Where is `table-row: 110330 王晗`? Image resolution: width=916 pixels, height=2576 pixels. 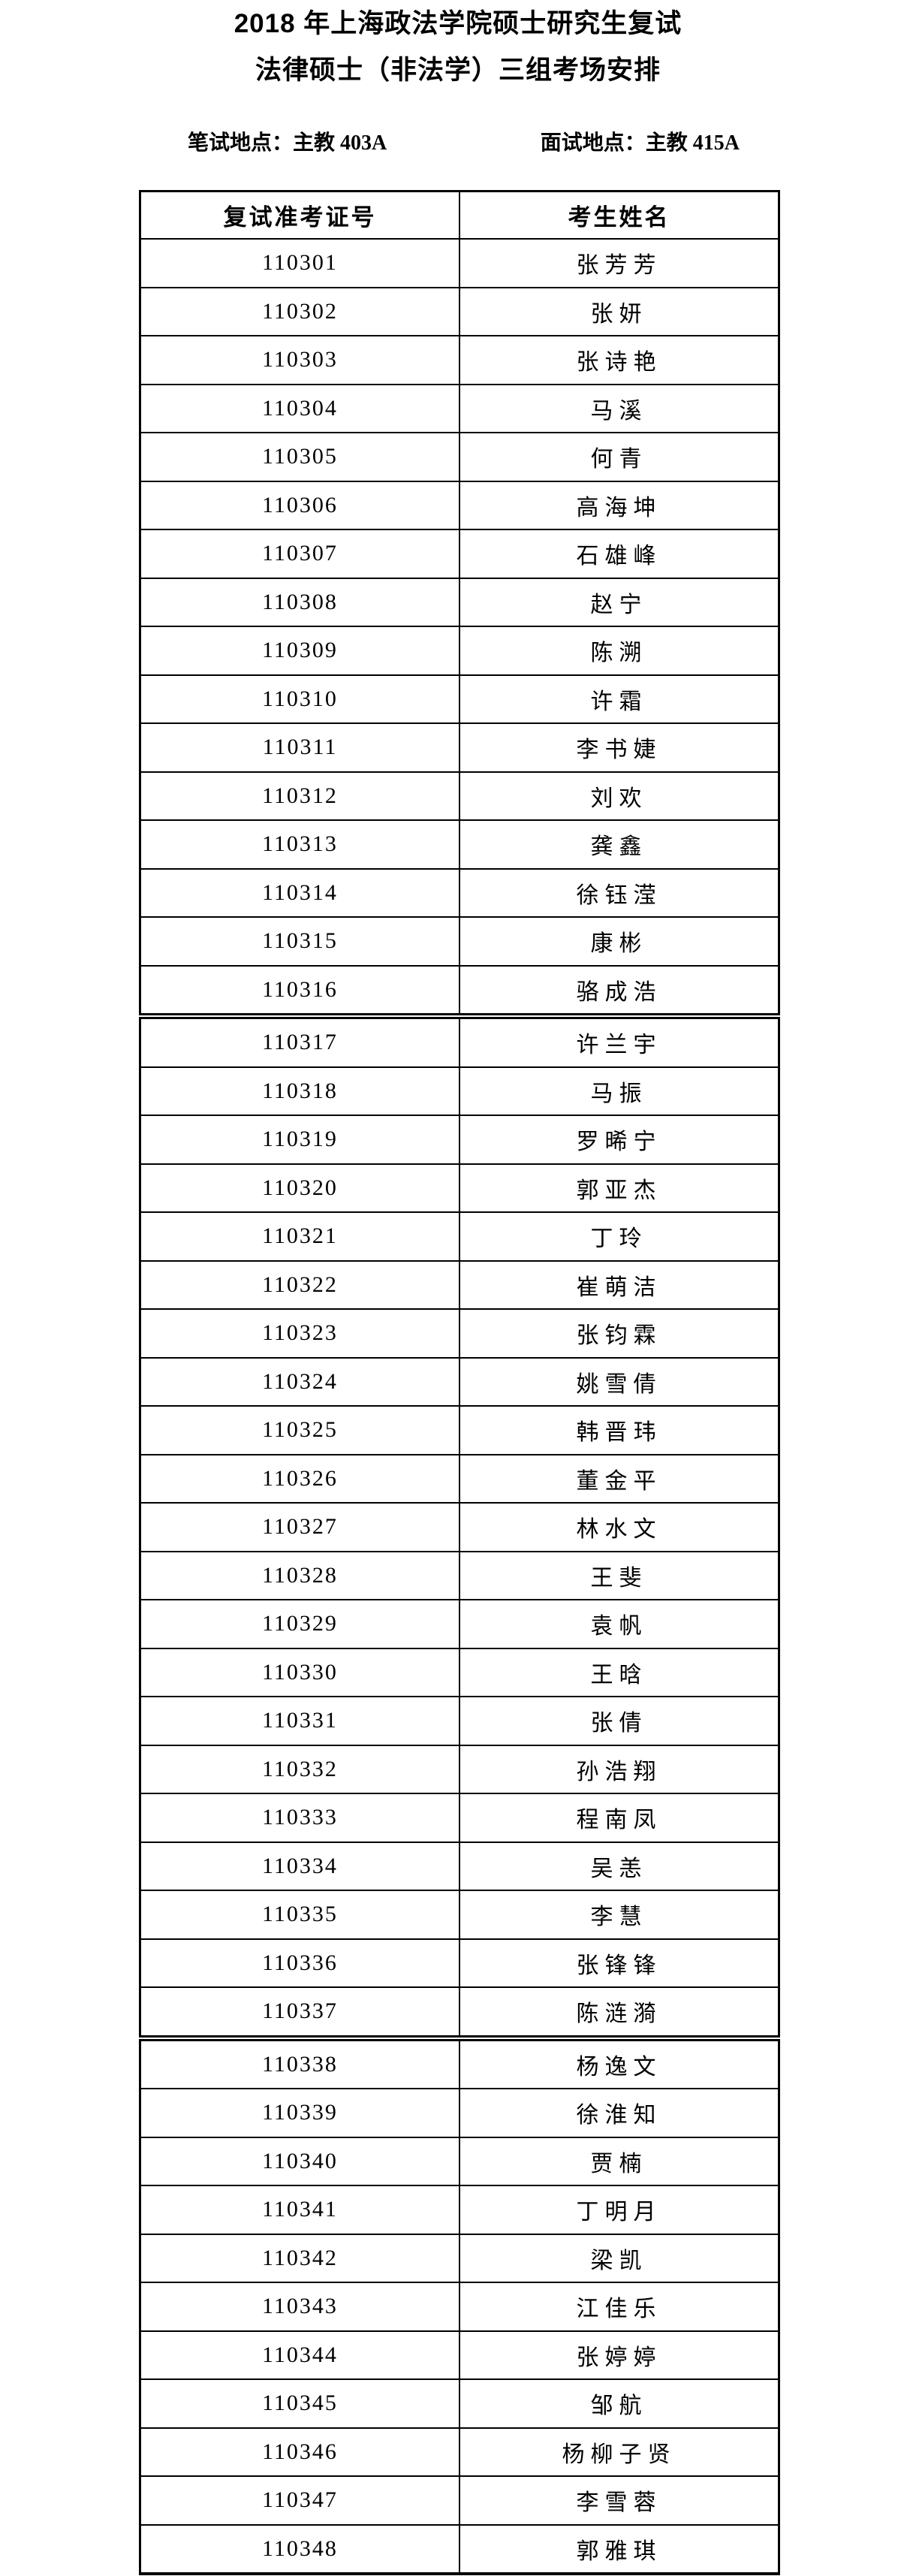
table-row: 110330 王晗 is located at coordinates (460, 1672).